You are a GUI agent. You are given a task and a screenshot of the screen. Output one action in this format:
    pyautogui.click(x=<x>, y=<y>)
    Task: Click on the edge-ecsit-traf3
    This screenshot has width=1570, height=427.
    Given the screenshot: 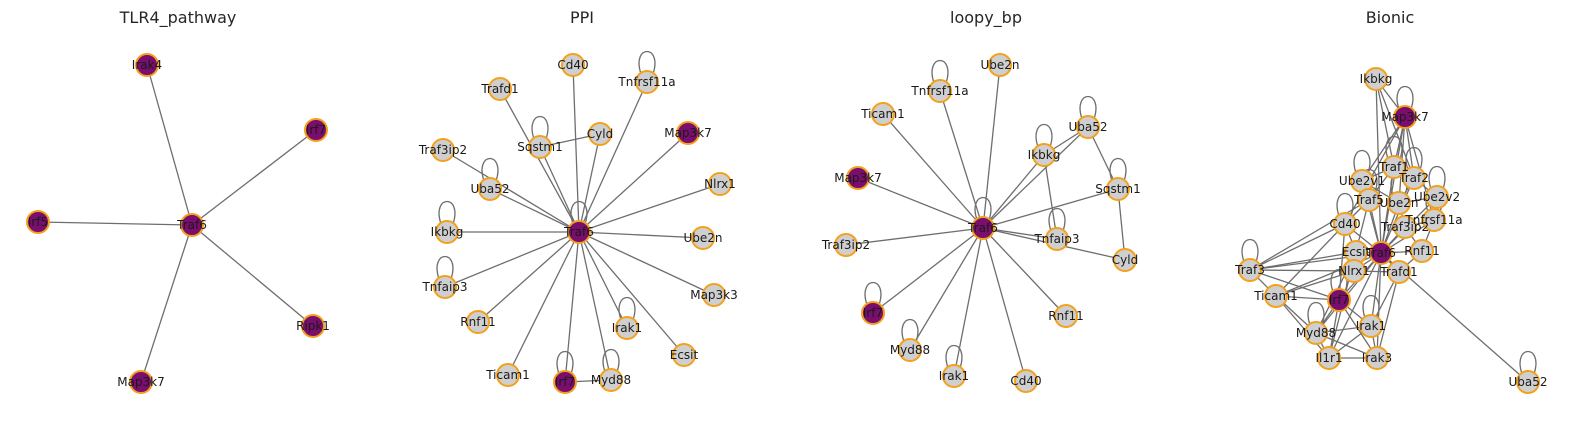 What is the action you would take?
    pyautogui.click(x=1303, y=261)
    